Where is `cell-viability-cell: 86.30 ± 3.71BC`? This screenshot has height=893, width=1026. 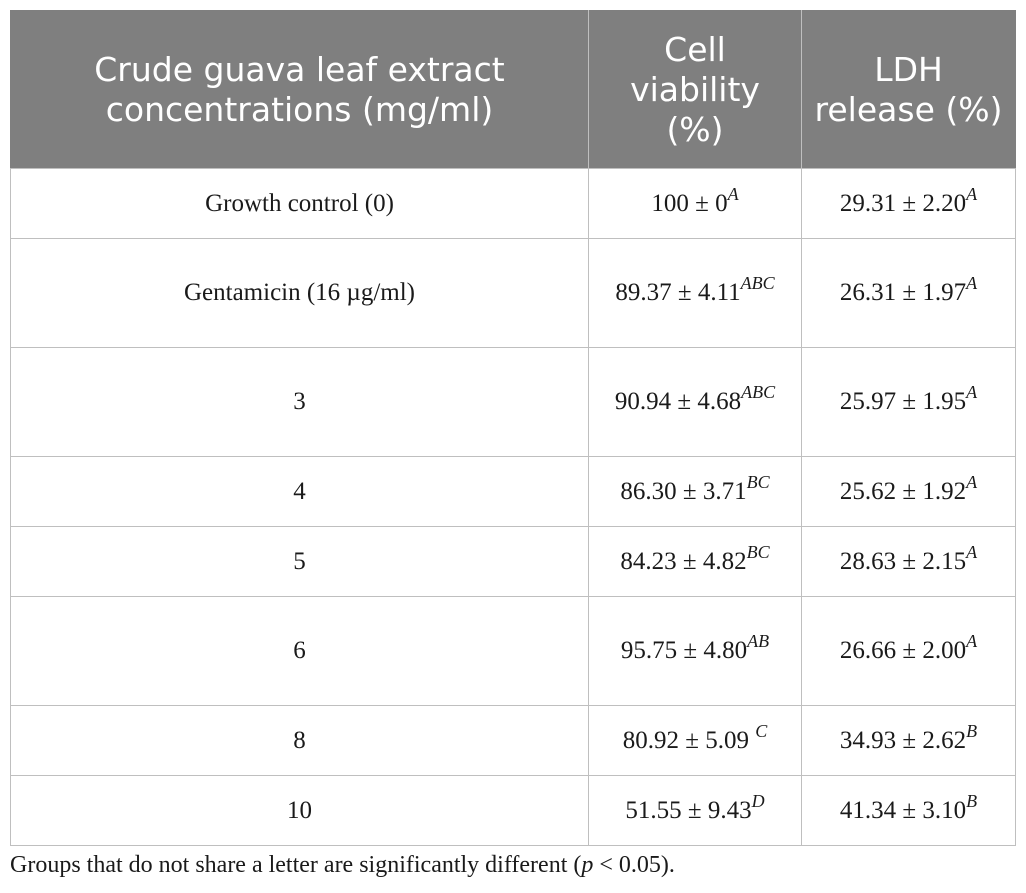
cell-viability-cell: 86.30 ± 3.71BC is located at coordinates (695, 491).